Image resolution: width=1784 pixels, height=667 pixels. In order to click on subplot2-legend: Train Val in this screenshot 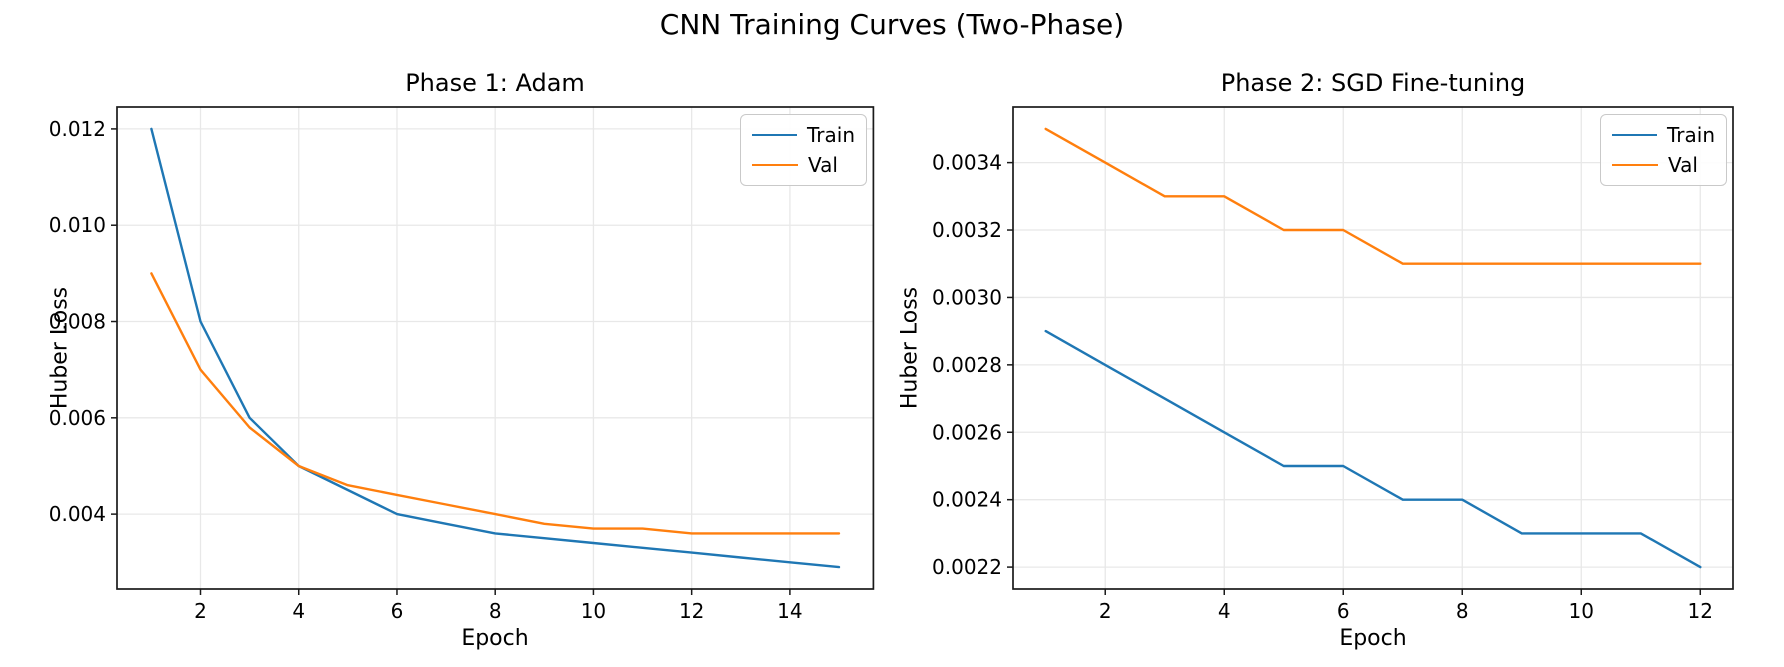, I will do `click(1663, 150)`.